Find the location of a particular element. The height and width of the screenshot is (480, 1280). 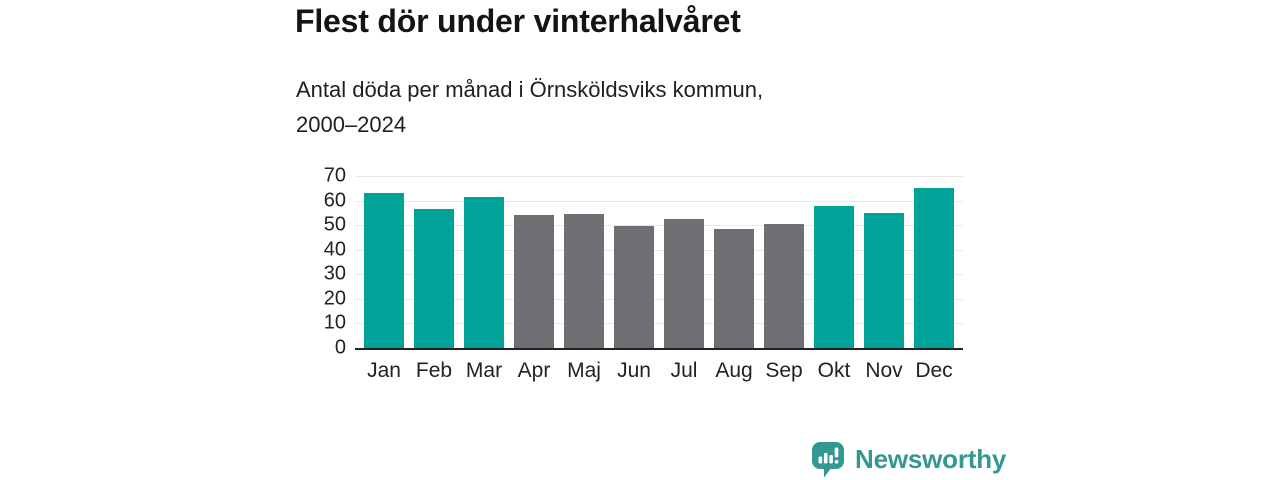

brand-name: Newsworthy is located at coordinates (931, 459).